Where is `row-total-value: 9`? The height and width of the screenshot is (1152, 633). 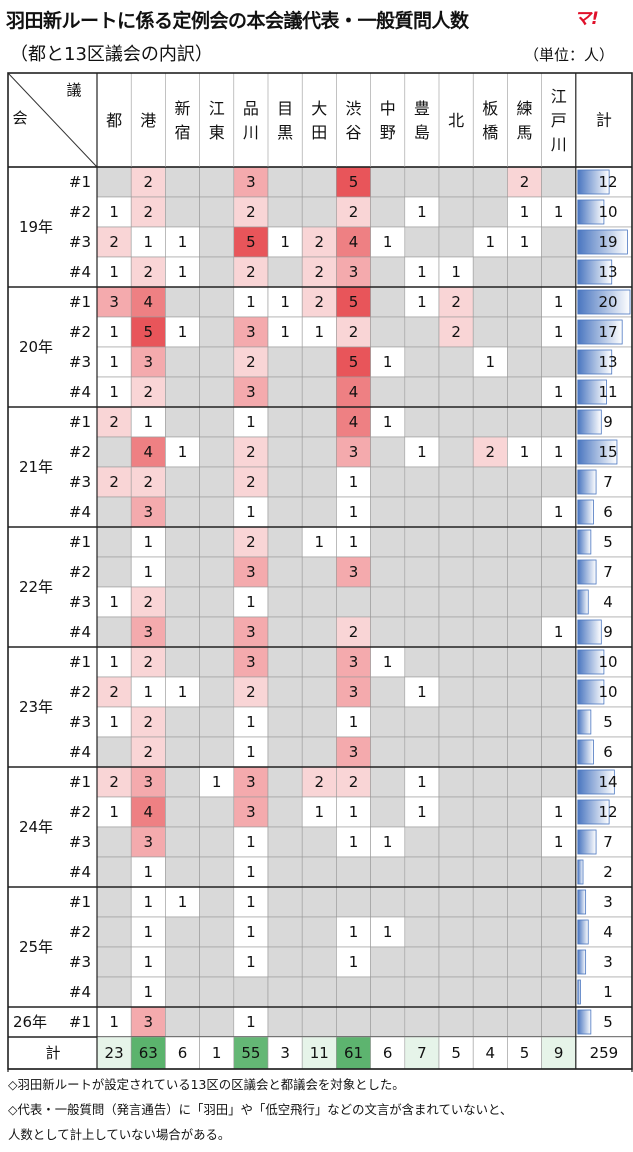 row-total-value: 9 is located at coordinates (608, 422).